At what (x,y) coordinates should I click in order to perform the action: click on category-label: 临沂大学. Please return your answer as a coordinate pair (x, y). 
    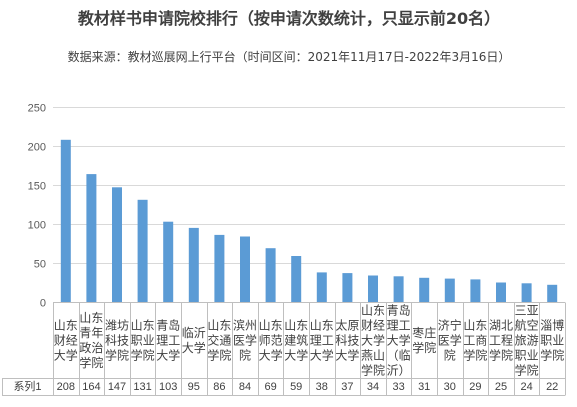
    Looking at the image, I should click on (194, 340).